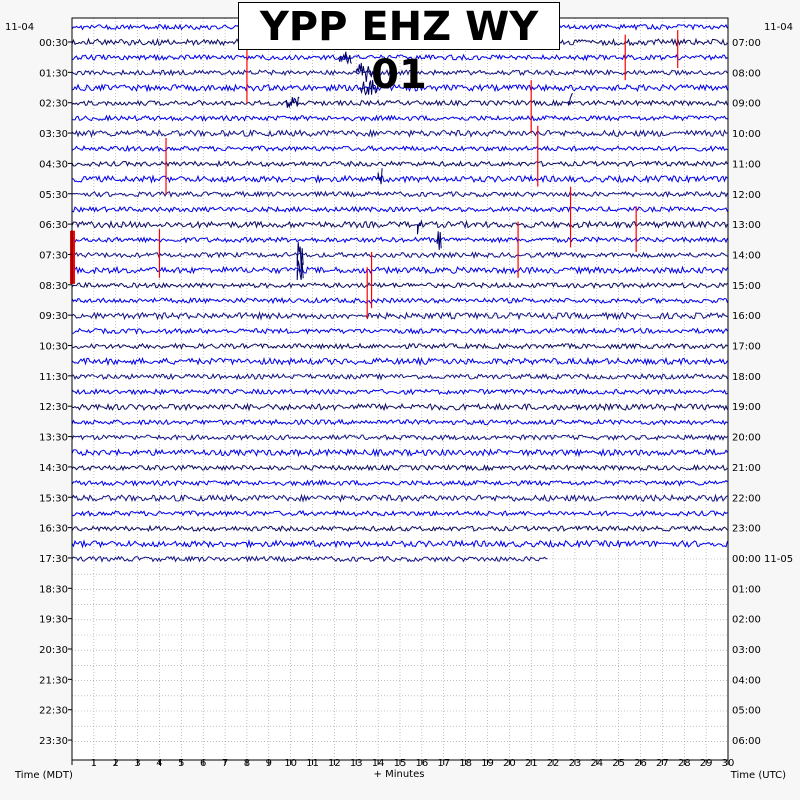  Describe the element at coordinates (290, 763) in the screenshot. I see `x-tick-label: 10` at that location.